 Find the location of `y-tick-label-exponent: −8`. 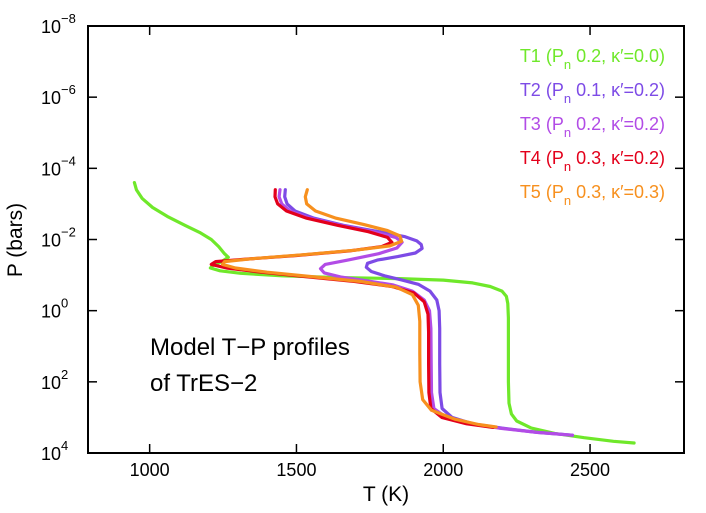

y-tick-label-exponent: −8 is located at coordinates (68, 18).